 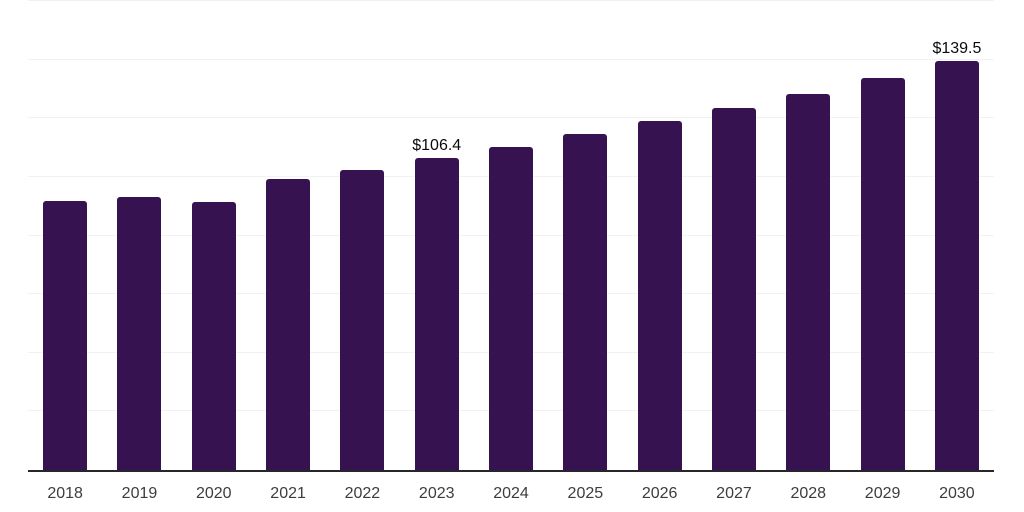 I want to click on bar-stack-2030: $139.5, so click(x=956, y=235).